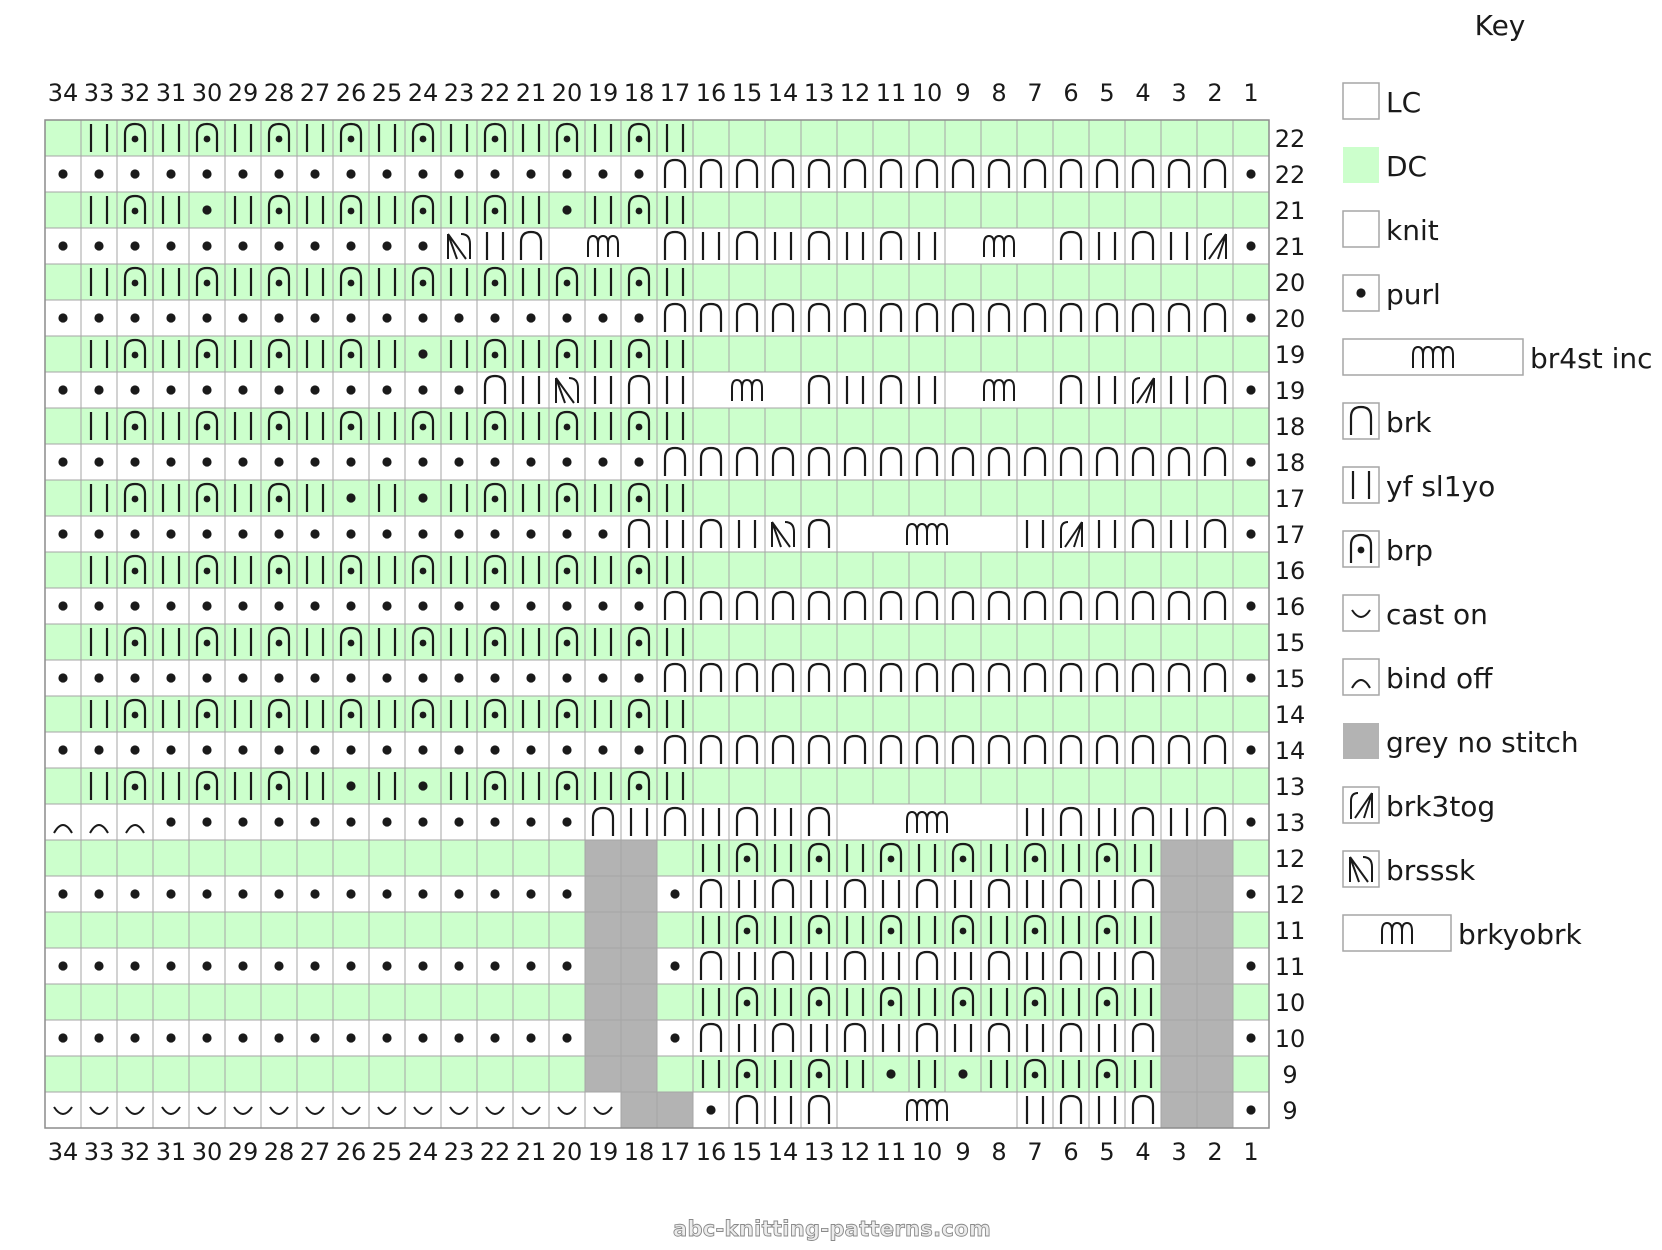 Image resolution: width=1662 pixels, height=1250 pixels. What do you see at coordinates (135, 1152) in the screenshot?
I see `stitch-number: 32` at bounding box center [135, 1152].